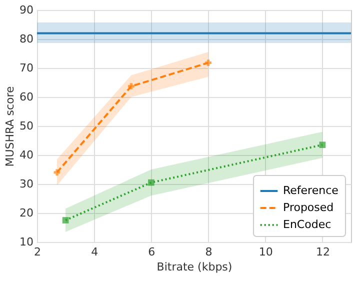 The width and height of the screenshot is (360, 281). Describe the element at coordinates (37, 252) in the screenshot. I see `x-tick-label: 2` at that location.